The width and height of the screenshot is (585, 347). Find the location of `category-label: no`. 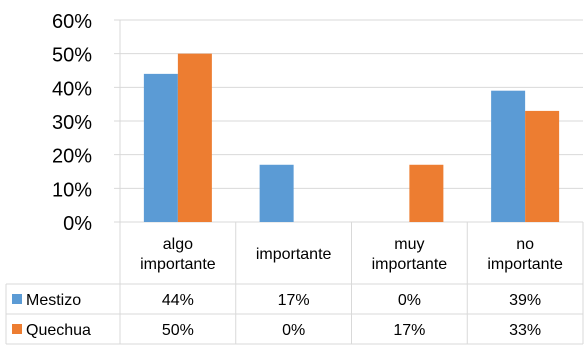

category-label: no is located at coordinates (525, 244).